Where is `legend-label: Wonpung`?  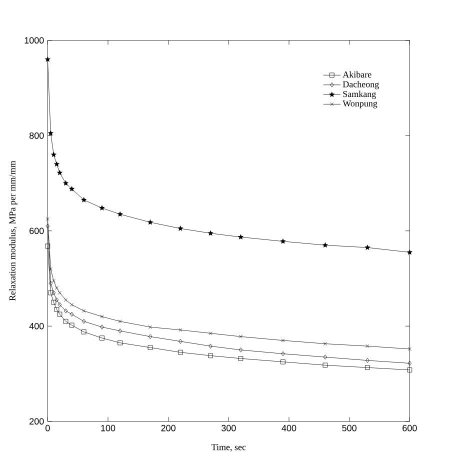
legend-label: Wonpung is located at coordinates (360, 104).